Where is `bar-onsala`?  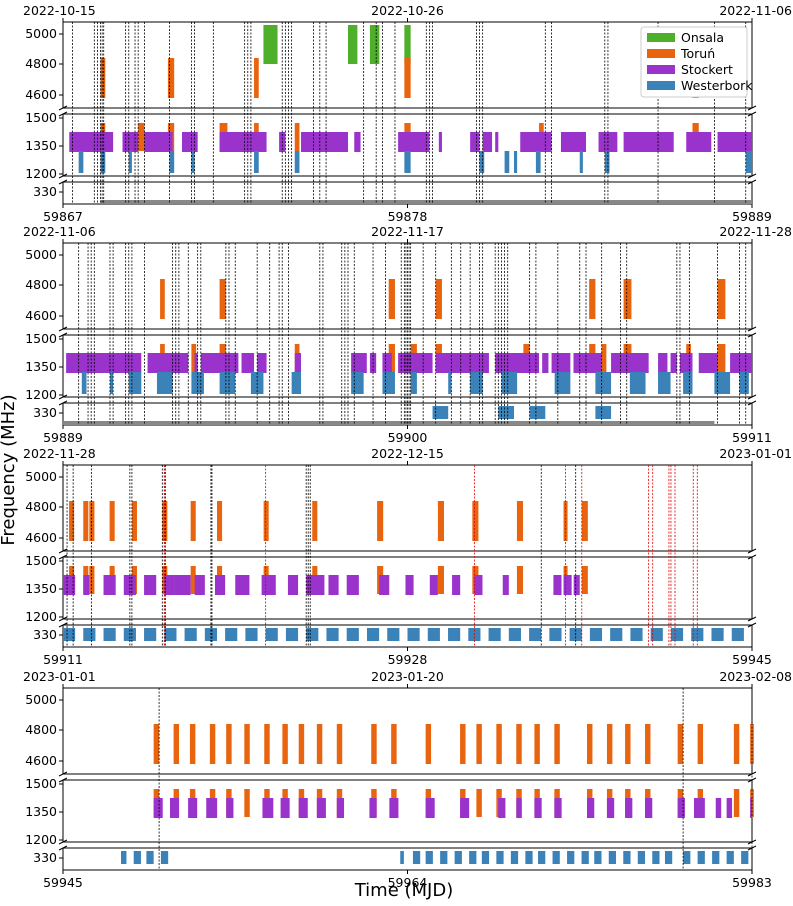 bar-onsala is located at coordinates (352, 44).